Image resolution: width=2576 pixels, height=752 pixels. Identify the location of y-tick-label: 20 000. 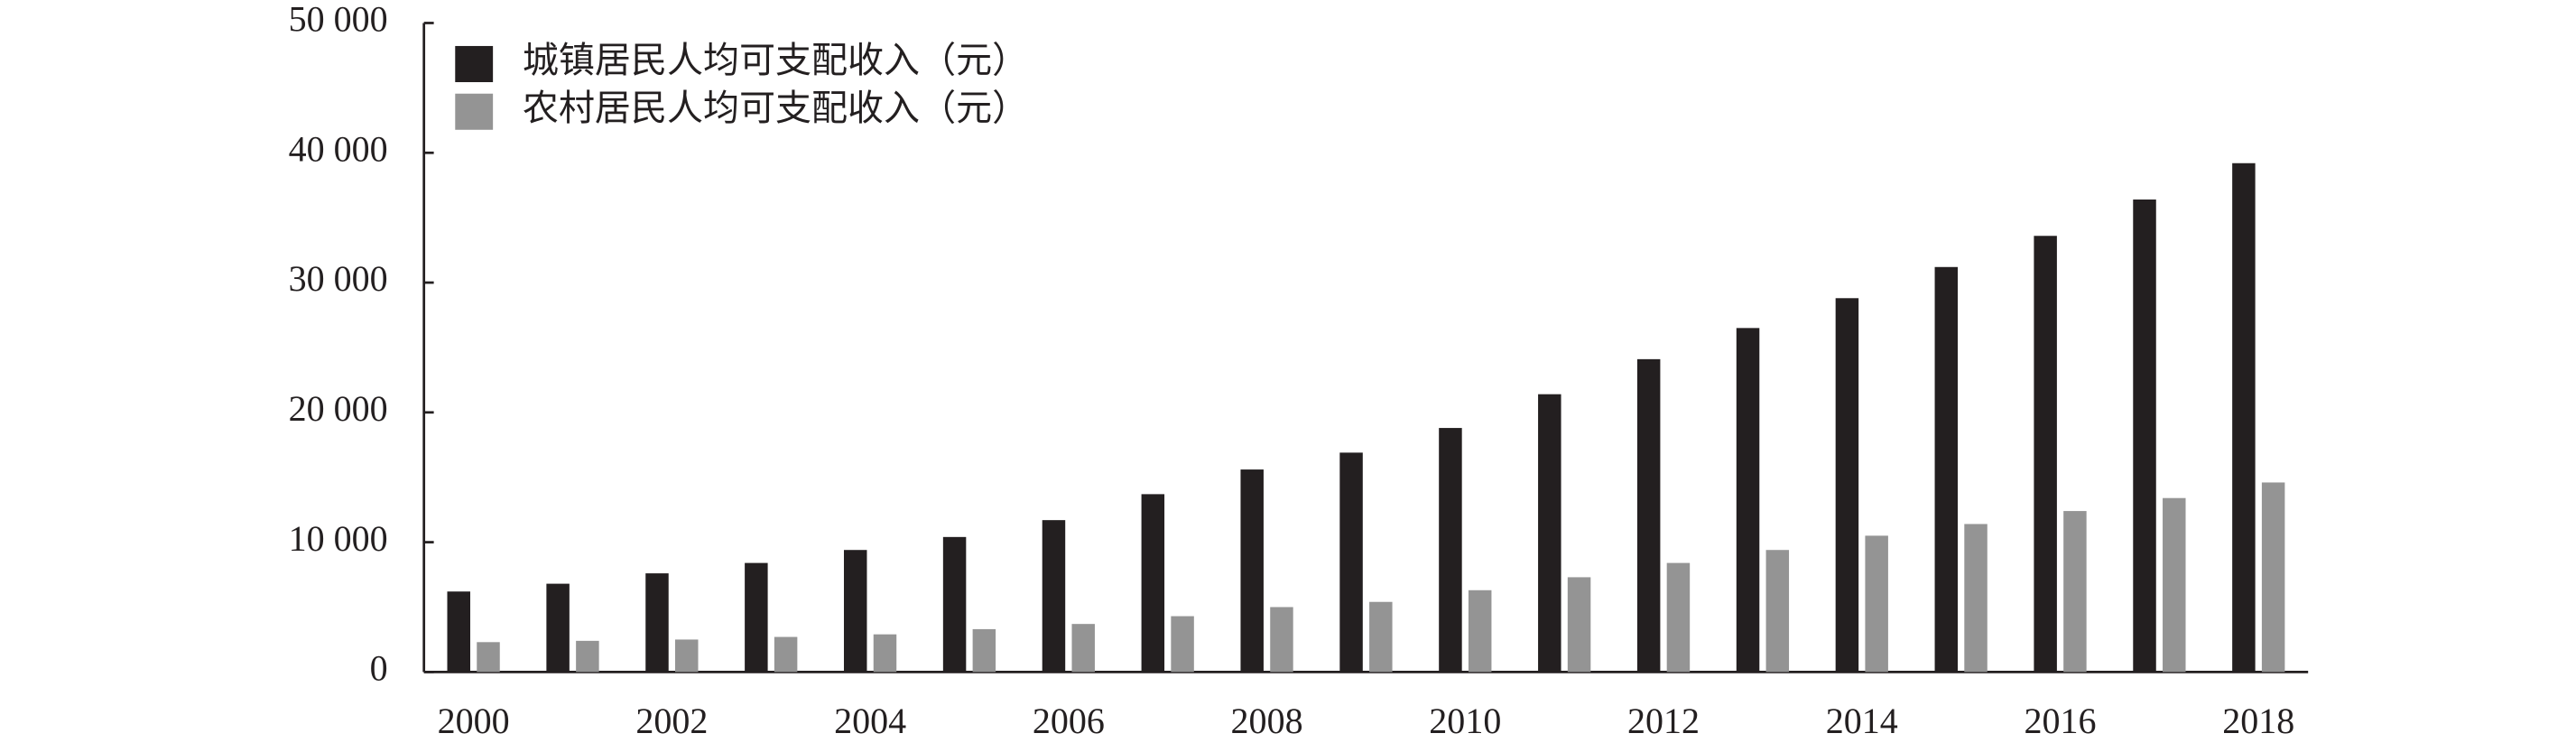
(338, 409).